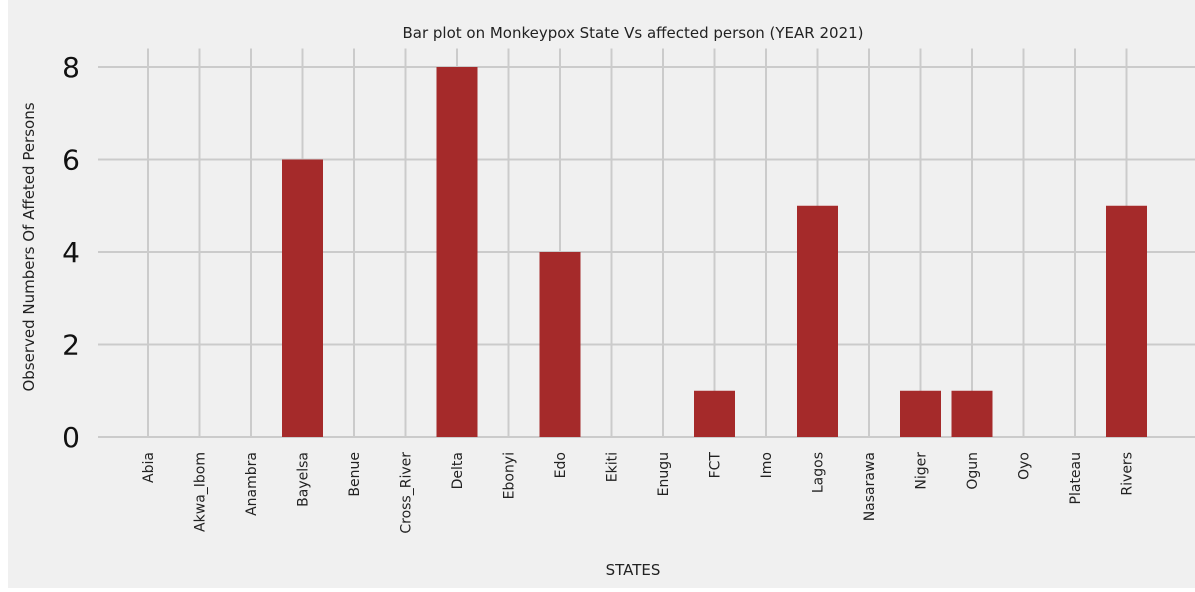 The image size is (1195, 592). Describe the element at coordinates (201, 492) in the screenshot. I see `x-tick-label: Akwa_Ibom` at that location.